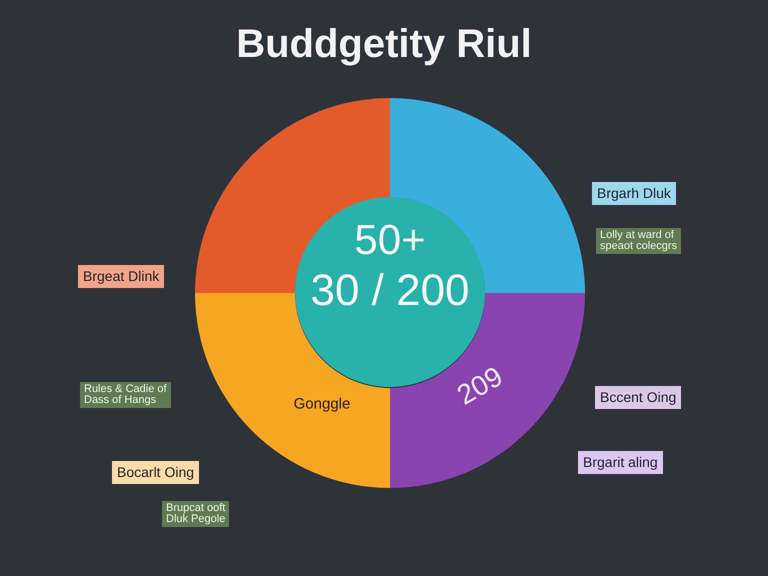  Describe the element at coordinates (639, 241) in the screenshot. I see `text: Lolly at ward of speaot colecgrs` at that location.